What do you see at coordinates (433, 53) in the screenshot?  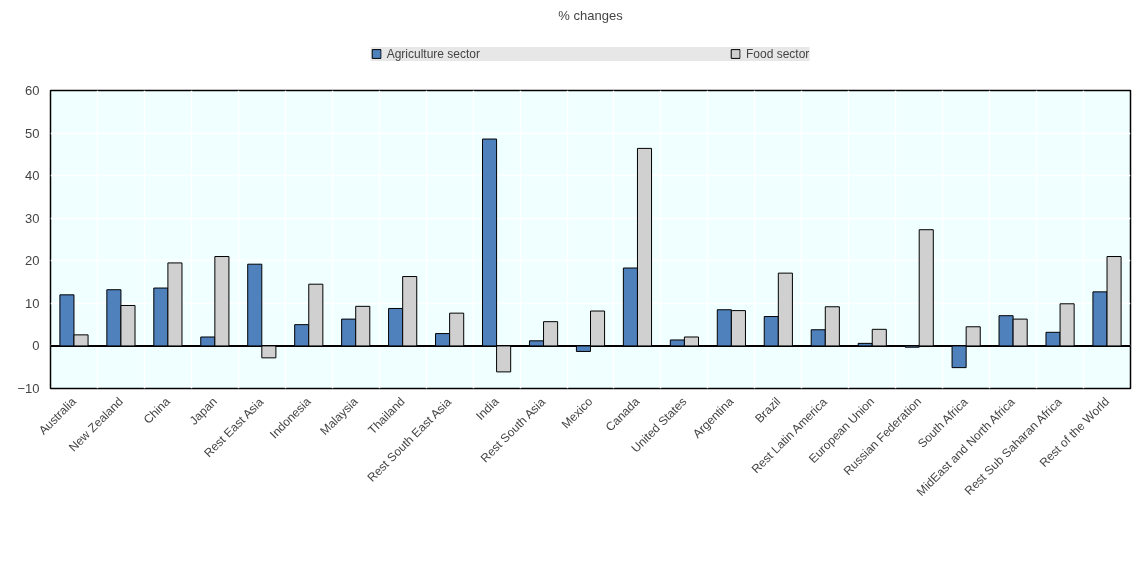 I see `legend-label: Agriculture sector` at bounding box center [433, 53].